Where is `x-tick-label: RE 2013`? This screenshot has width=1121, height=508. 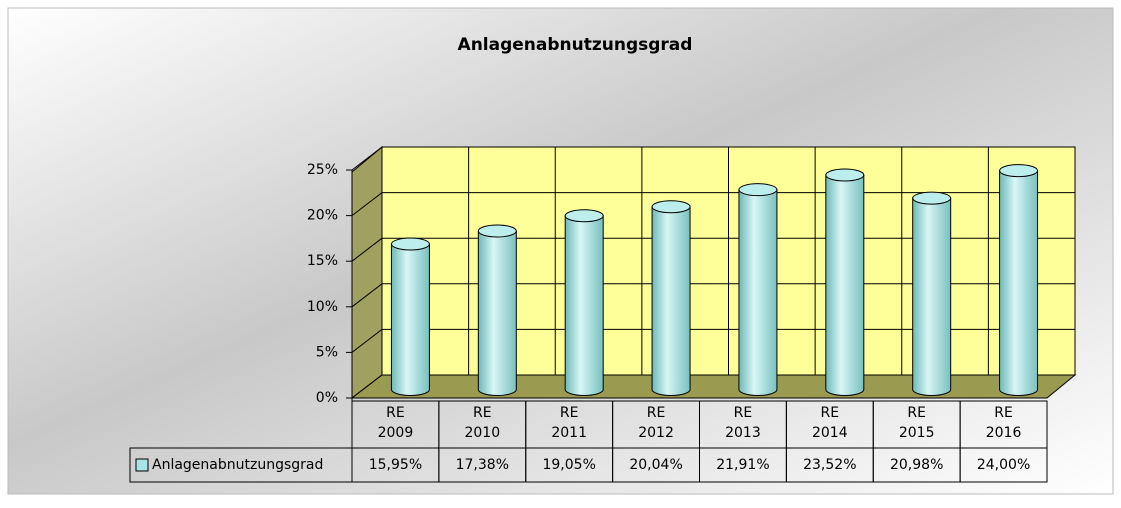 x-tick-label: RE 2013 is located at coordinates (743, 423).